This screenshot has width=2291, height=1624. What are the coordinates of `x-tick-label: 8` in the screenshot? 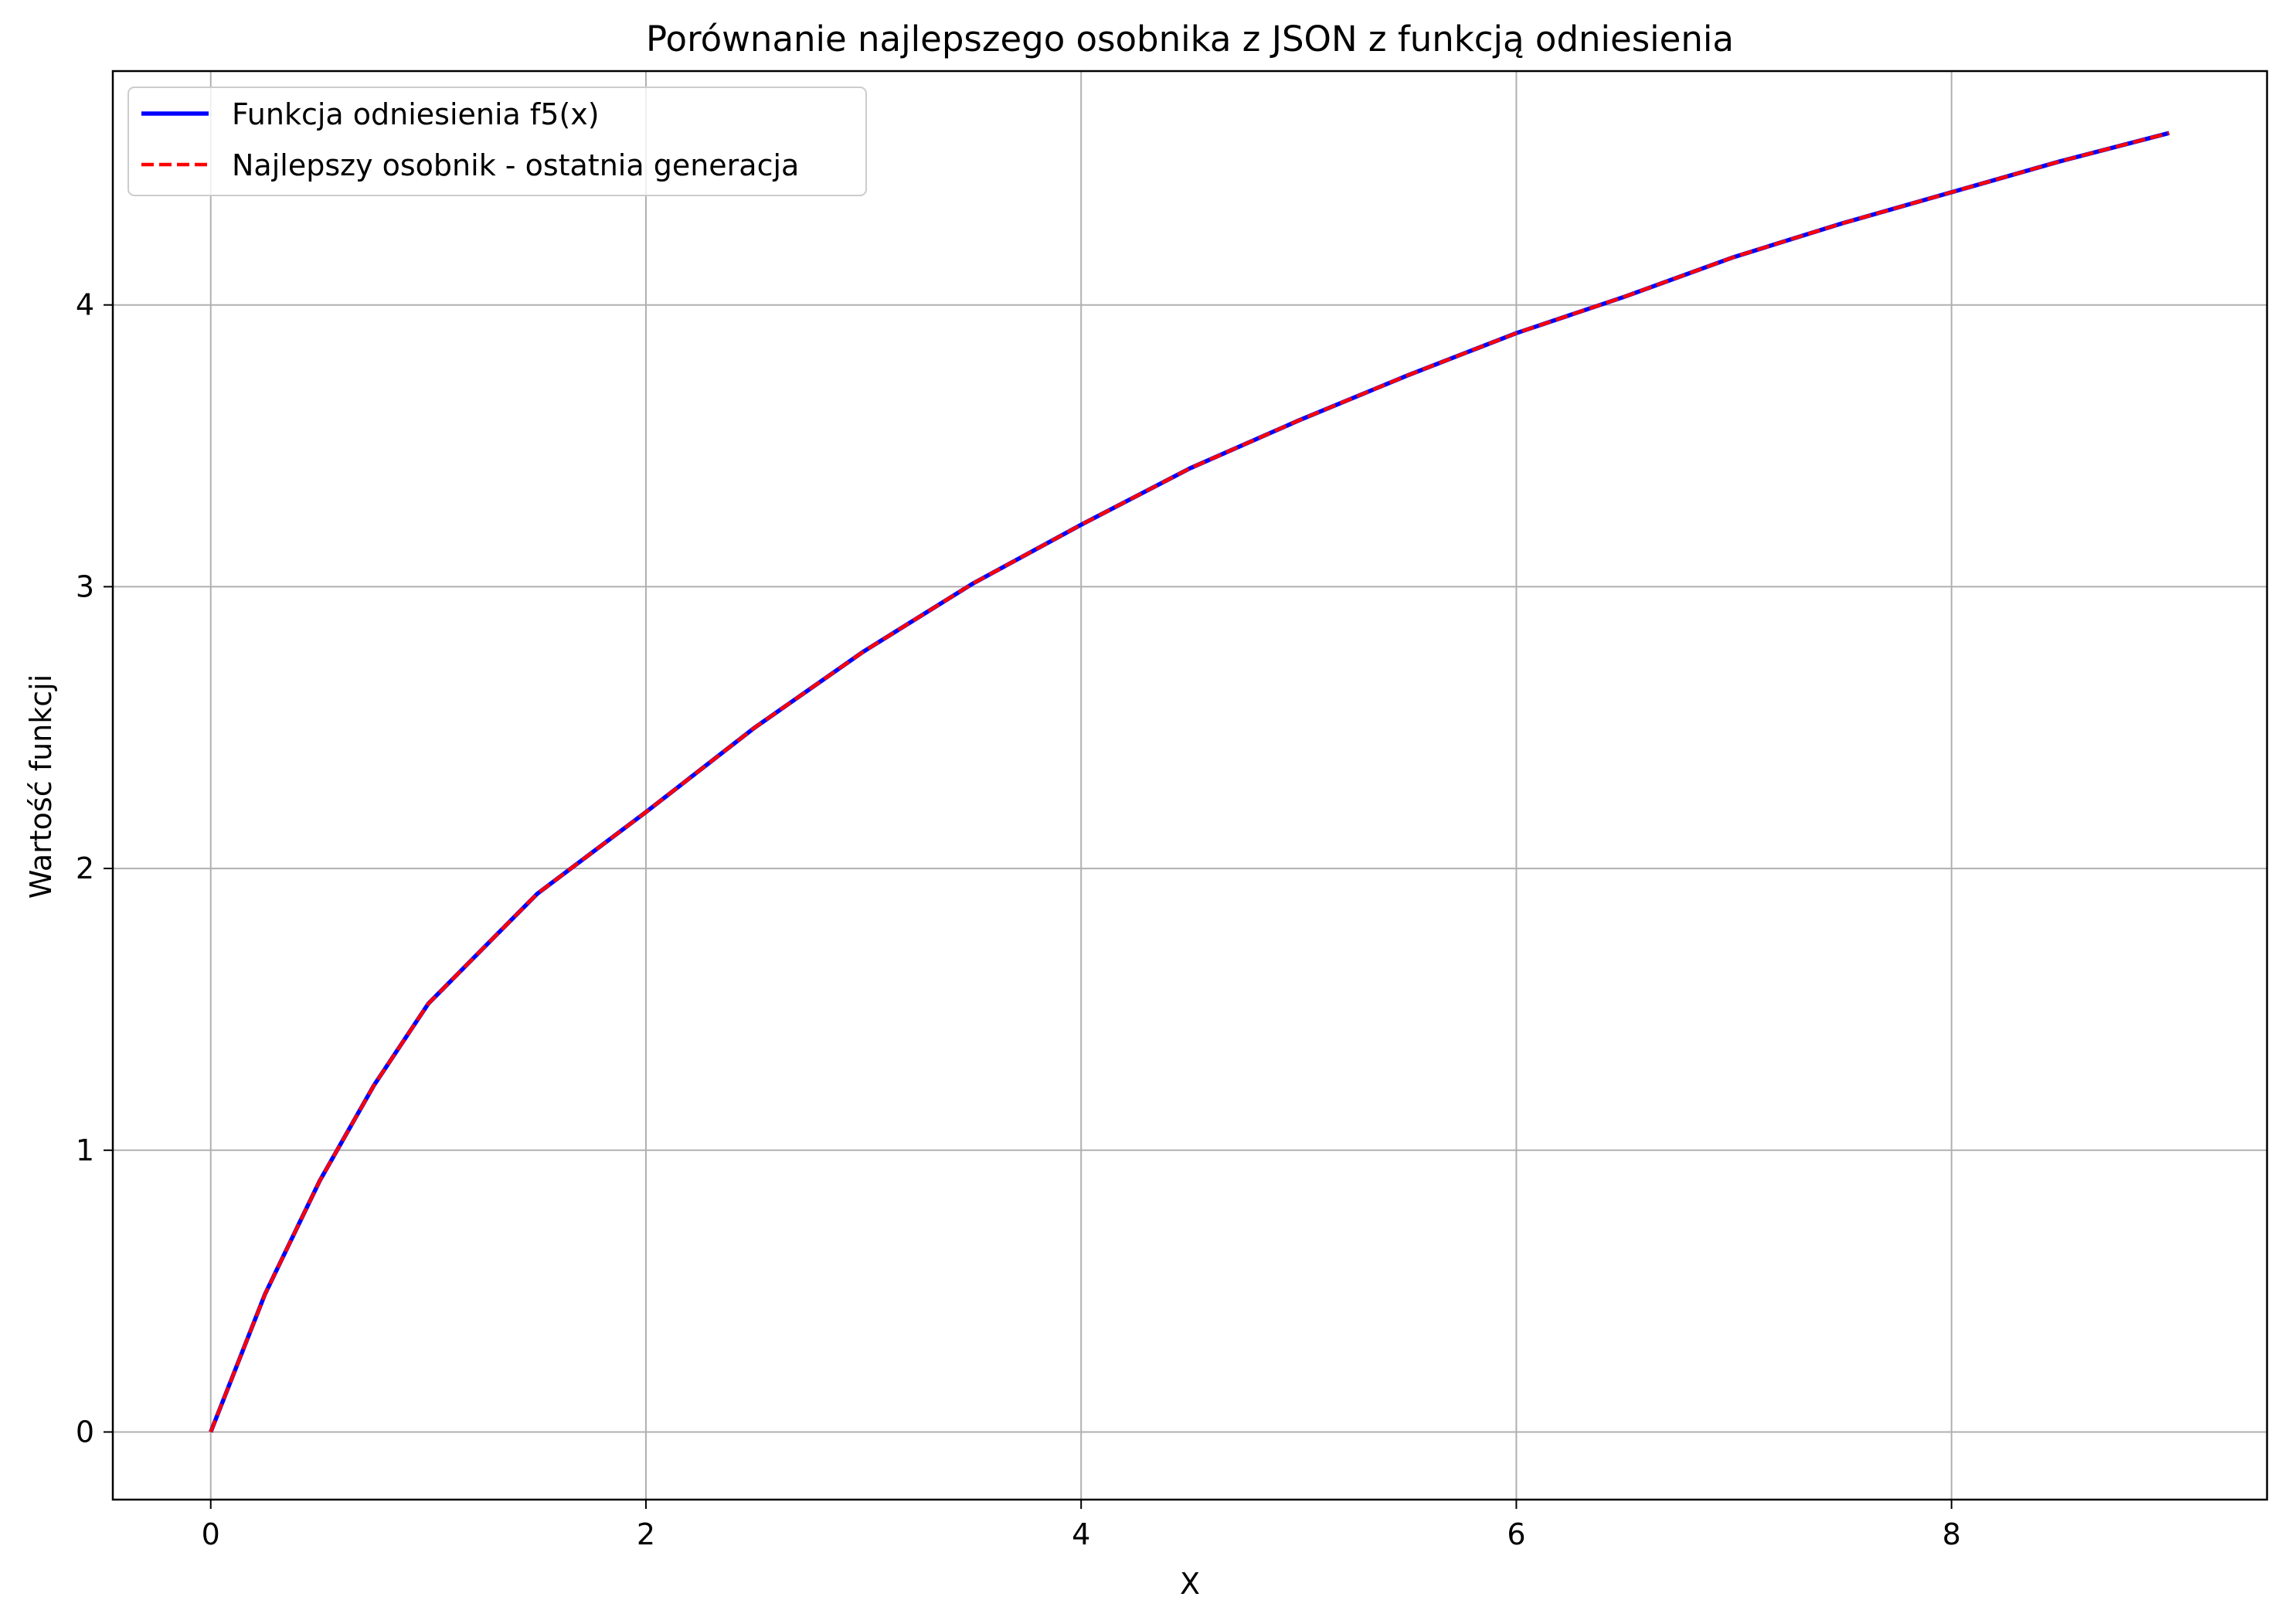 It's located at (1952, 1534).